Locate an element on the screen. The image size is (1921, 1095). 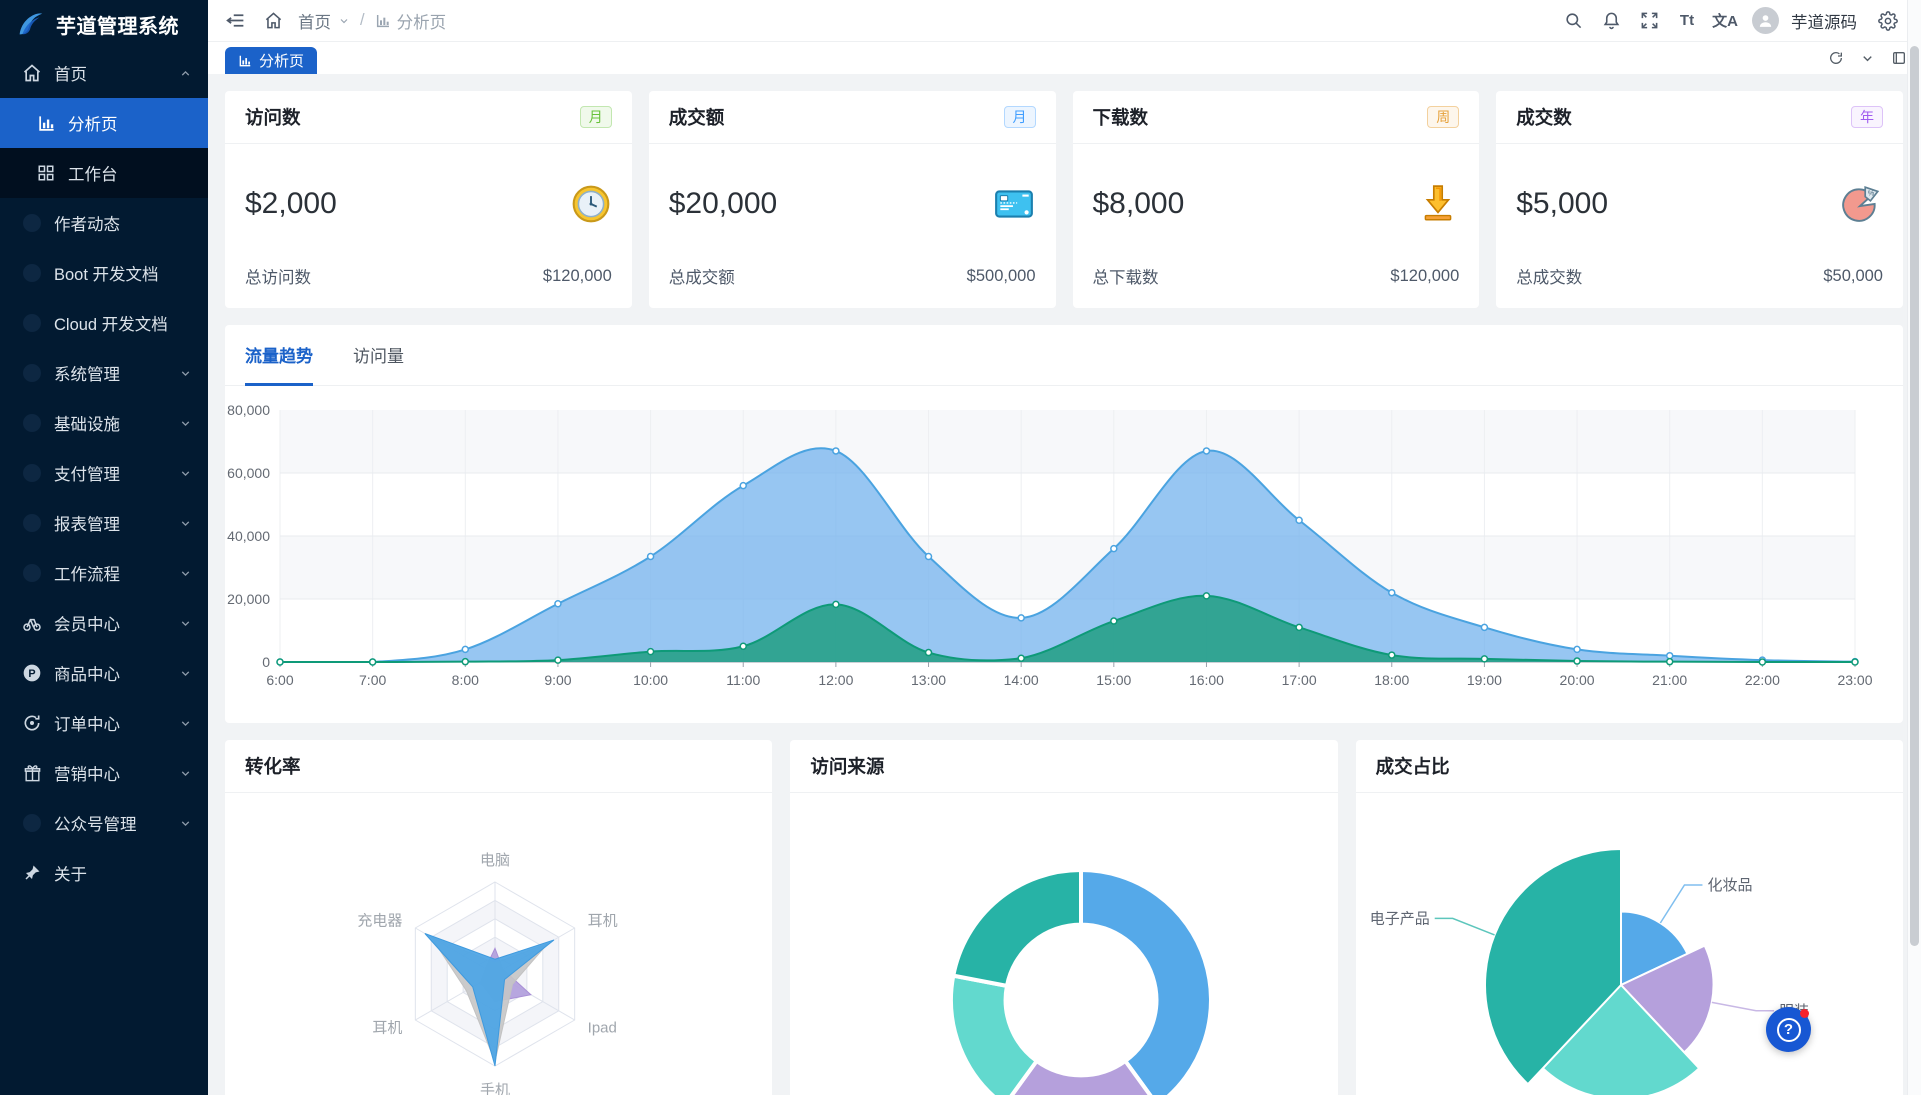
card-title: 成交额 is located at coordinates (696, 117).